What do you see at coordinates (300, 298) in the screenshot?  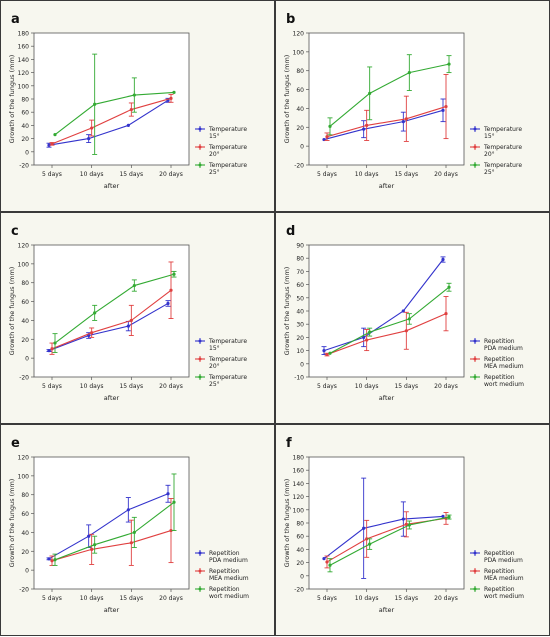 I see `y-tick-label: 50` at bounding box center [300, 298].